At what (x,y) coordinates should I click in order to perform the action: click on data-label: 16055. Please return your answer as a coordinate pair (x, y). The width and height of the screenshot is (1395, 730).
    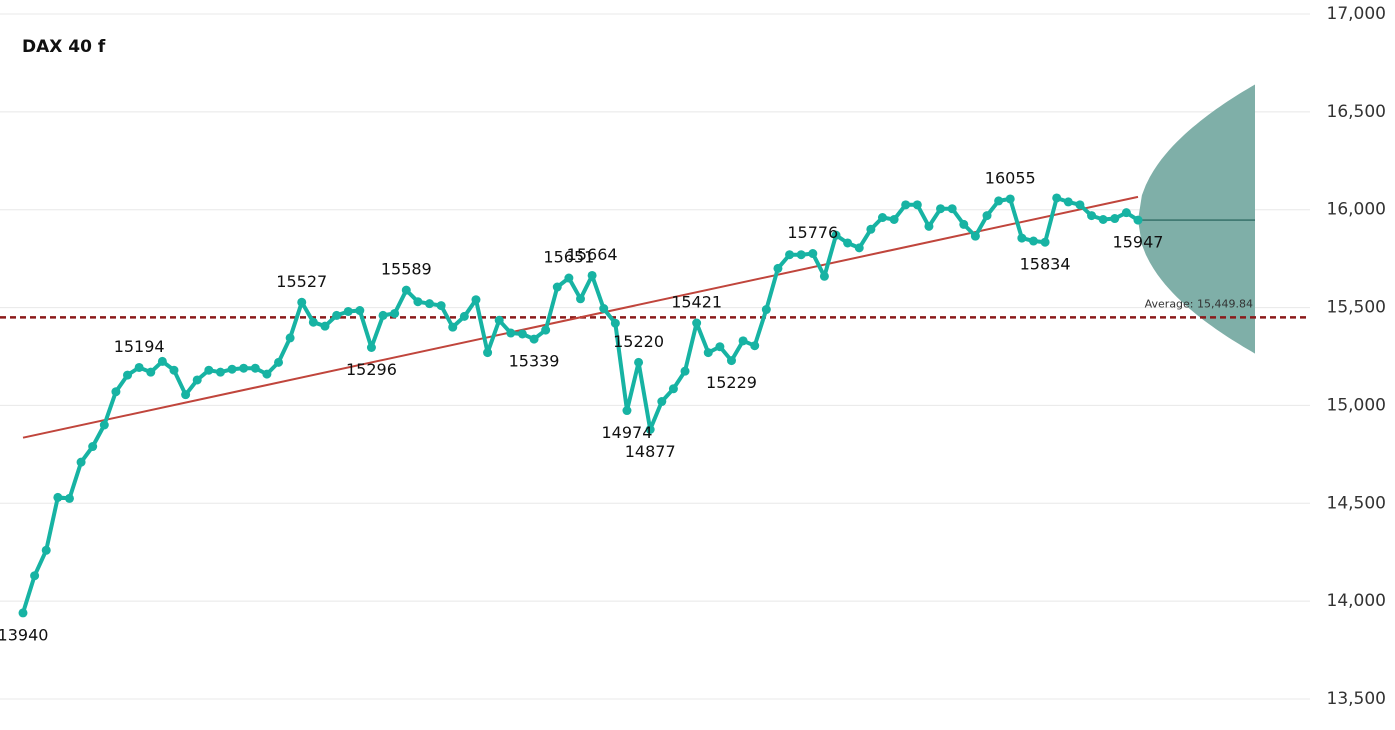
    Looking at the image, I should click on (1010, 177).